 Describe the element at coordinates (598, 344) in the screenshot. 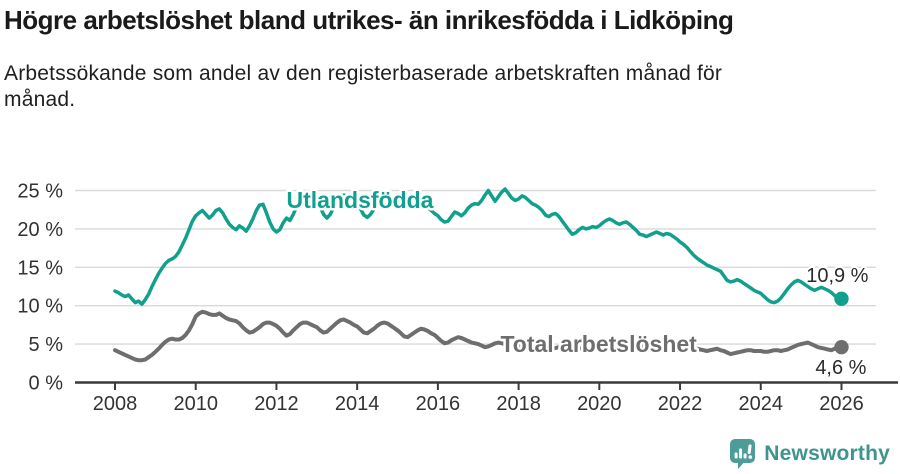

I see `series-label: Total arbetslöshet` at that location.